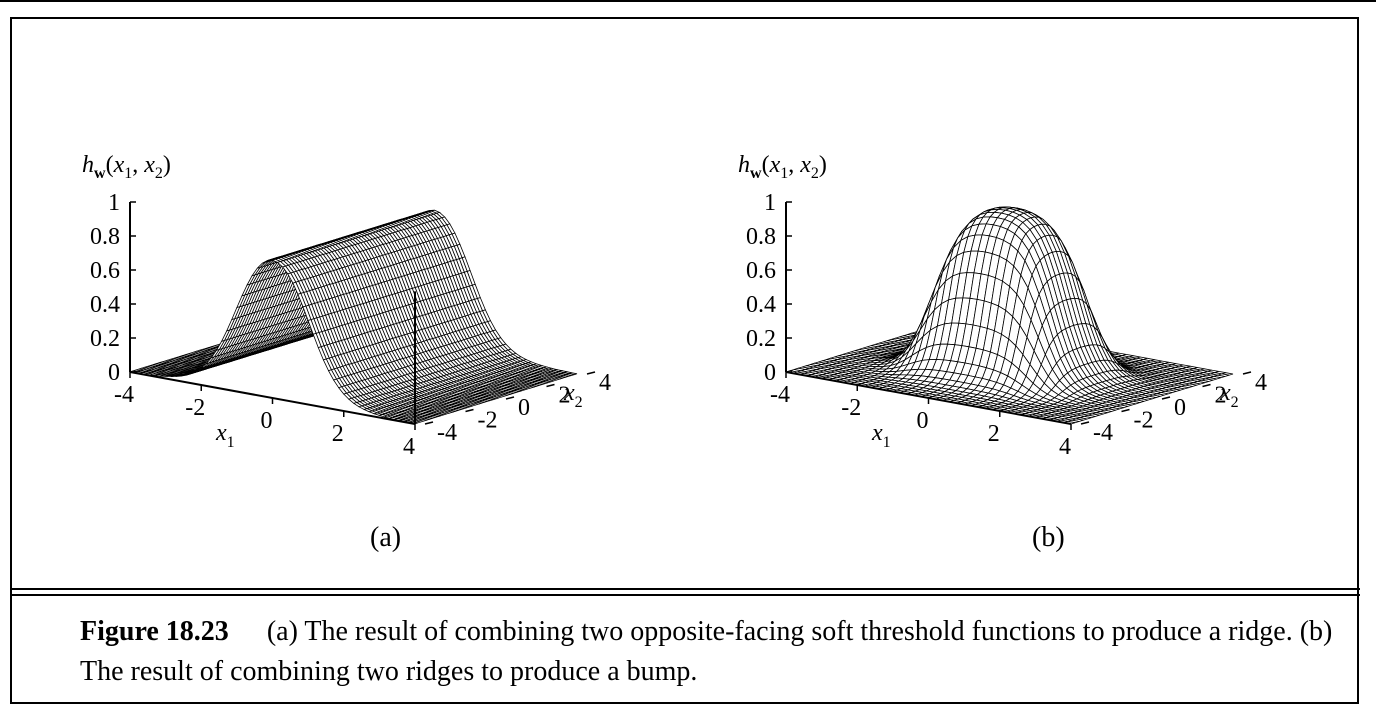  What do you see at coordinates (154, 631) in the screenshot?
I see `figure-number: Figure 18.23` at bounding box center [154, 631].